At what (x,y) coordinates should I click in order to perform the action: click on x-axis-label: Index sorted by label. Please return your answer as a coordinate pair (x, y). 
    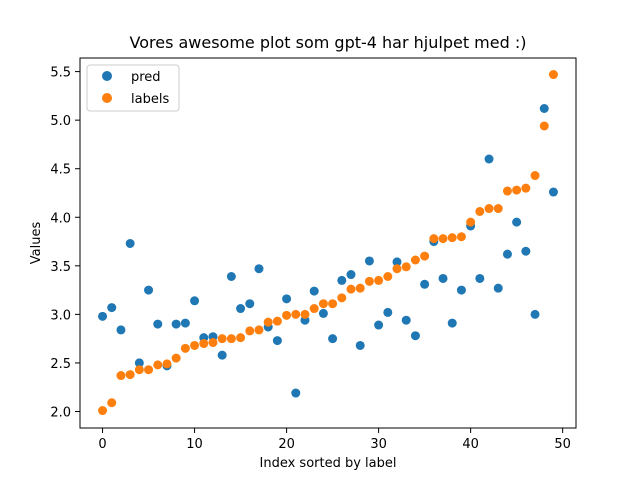
    Looking at the image, I should click on (328, 463).